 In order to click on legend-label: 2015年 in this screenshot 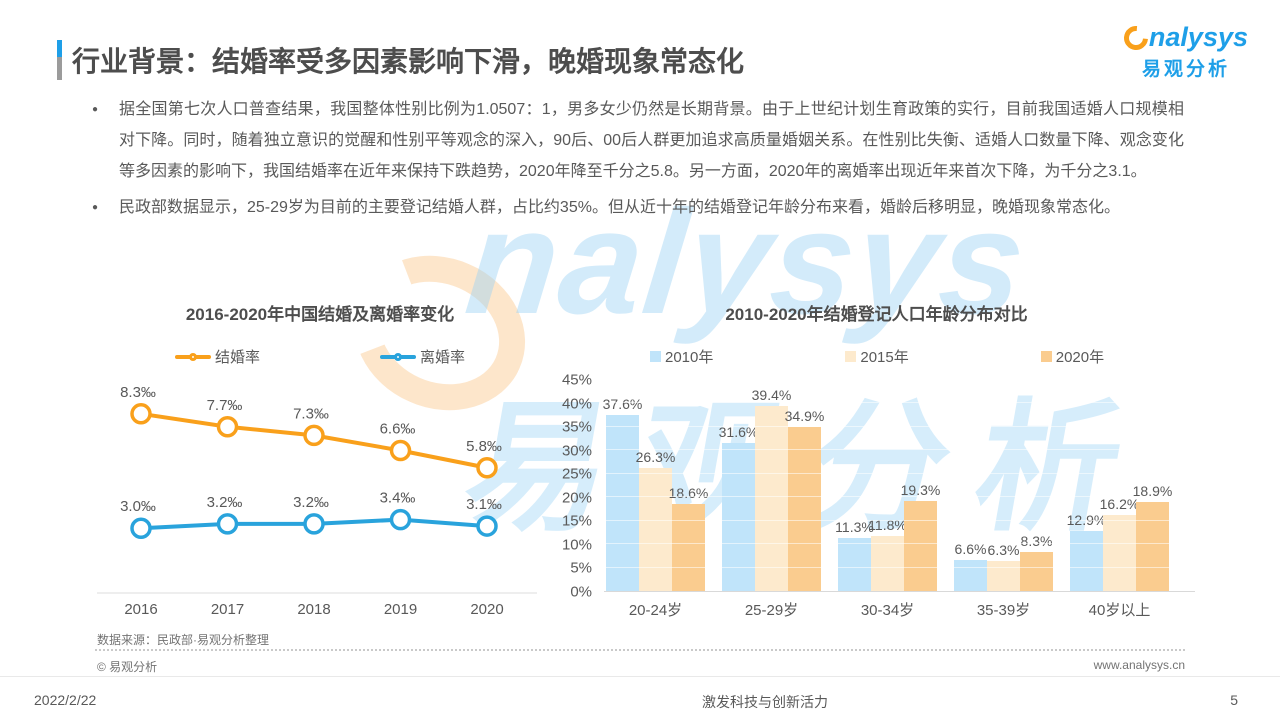, I will do `click(884, 357)`.